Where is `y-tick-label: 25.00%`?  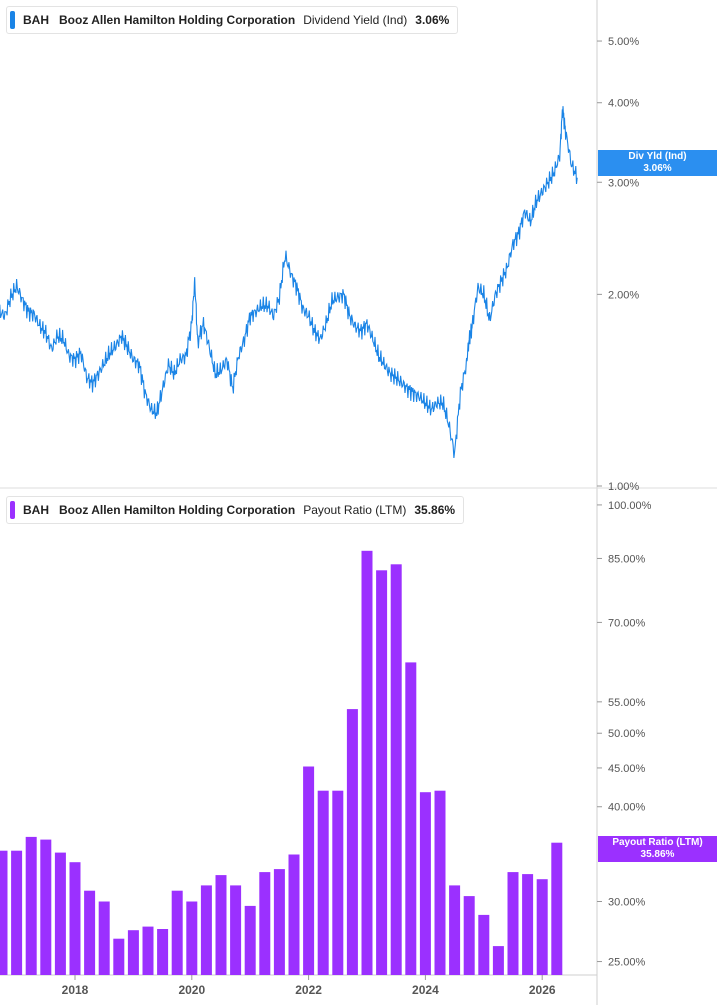
y-tick-label: 25.00% is located at coordinates (627, 963).